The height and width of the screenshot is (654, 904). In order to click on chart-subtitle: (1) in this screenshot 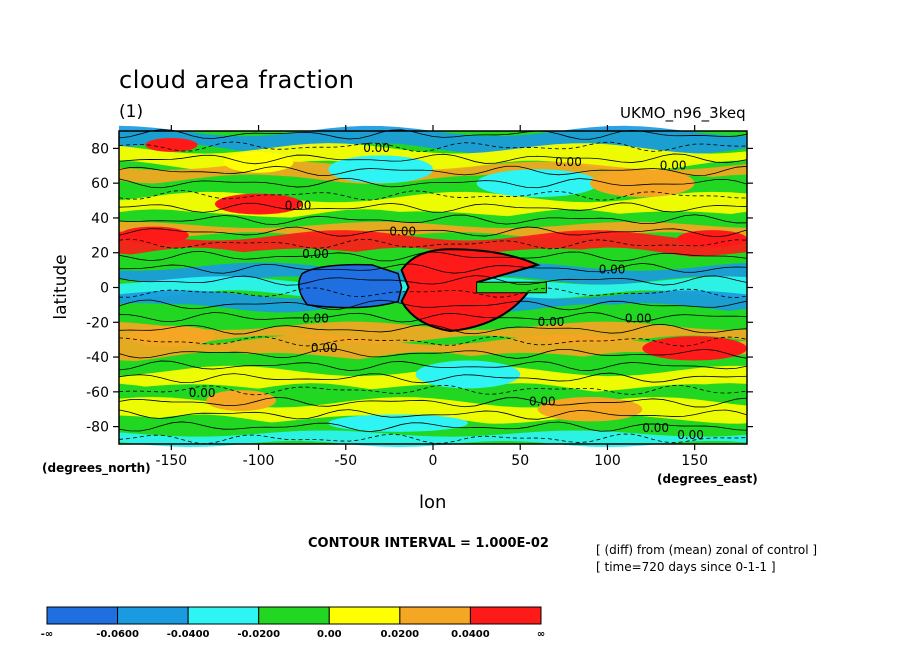, I will do `click(131, 112)`.